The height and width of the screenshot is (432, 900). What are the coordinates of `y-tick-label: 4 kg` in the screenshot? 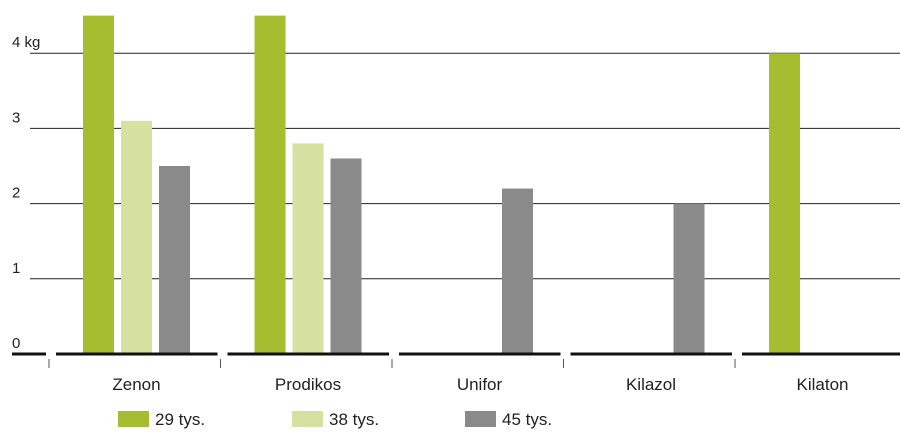 It's located at (26, 42).